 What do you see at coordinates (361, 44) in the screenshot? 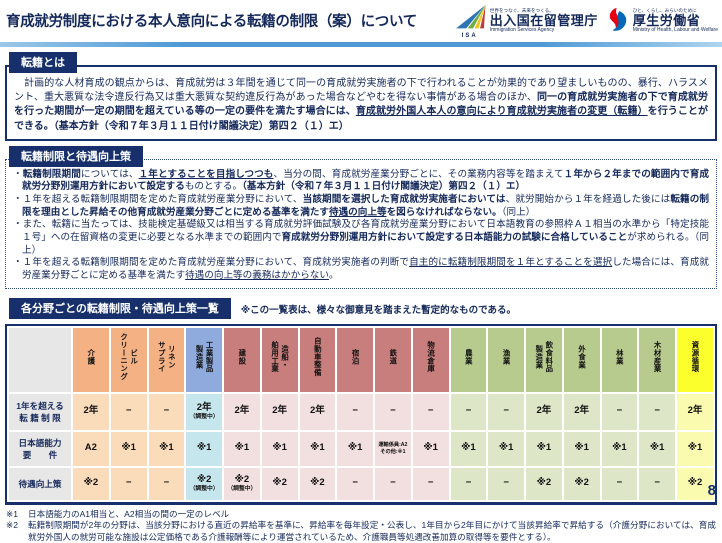
I see `divider-bar` at bounding box center [361, 44].